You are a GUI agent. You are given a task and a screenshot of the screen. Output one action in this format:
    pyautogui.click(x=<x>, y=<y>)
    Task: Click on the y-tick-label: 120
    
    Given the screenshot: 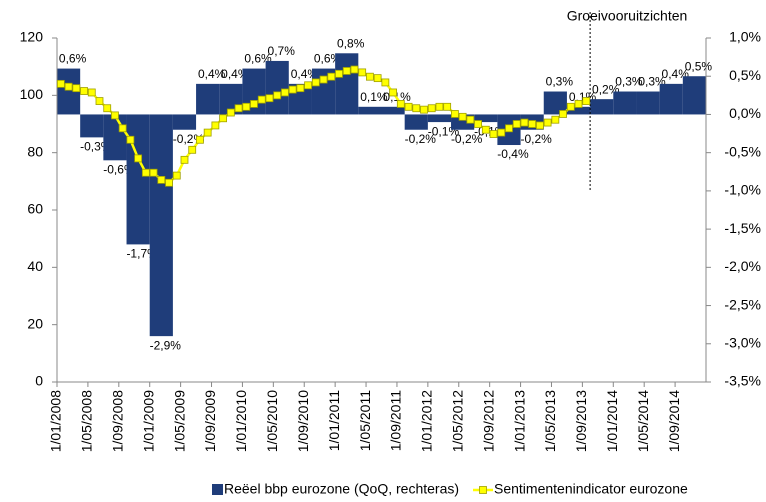 What is the action you would take?
    pyautogui.click(x=32, y=37)
    